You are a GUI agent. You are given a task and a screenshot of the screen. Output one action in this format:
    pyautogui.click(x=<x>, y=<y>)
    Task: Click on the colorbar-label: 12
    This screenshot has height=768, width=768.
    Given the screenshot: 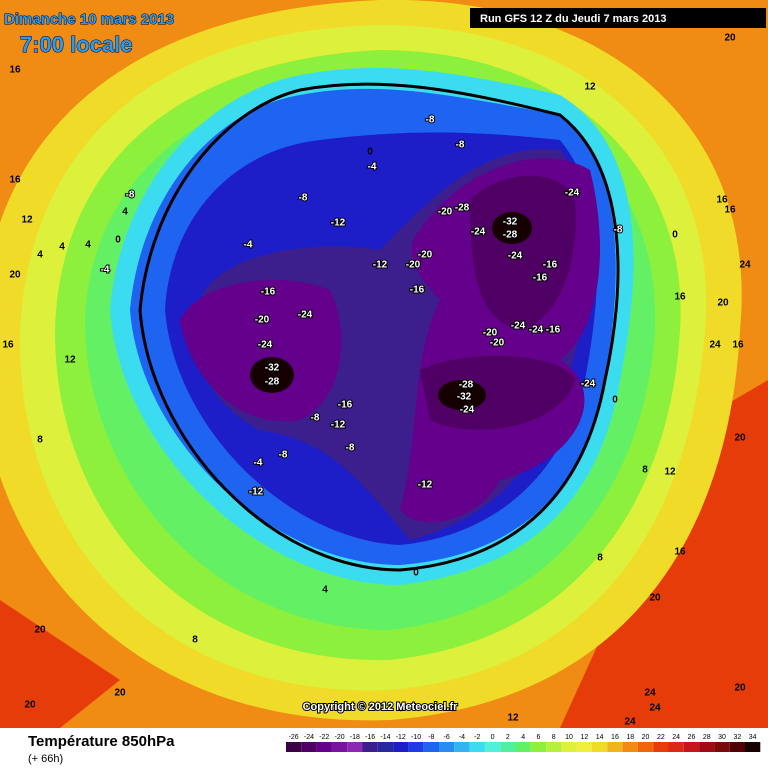 What is the action you would take?
    pyautogui.click(x=584, y=737)
    